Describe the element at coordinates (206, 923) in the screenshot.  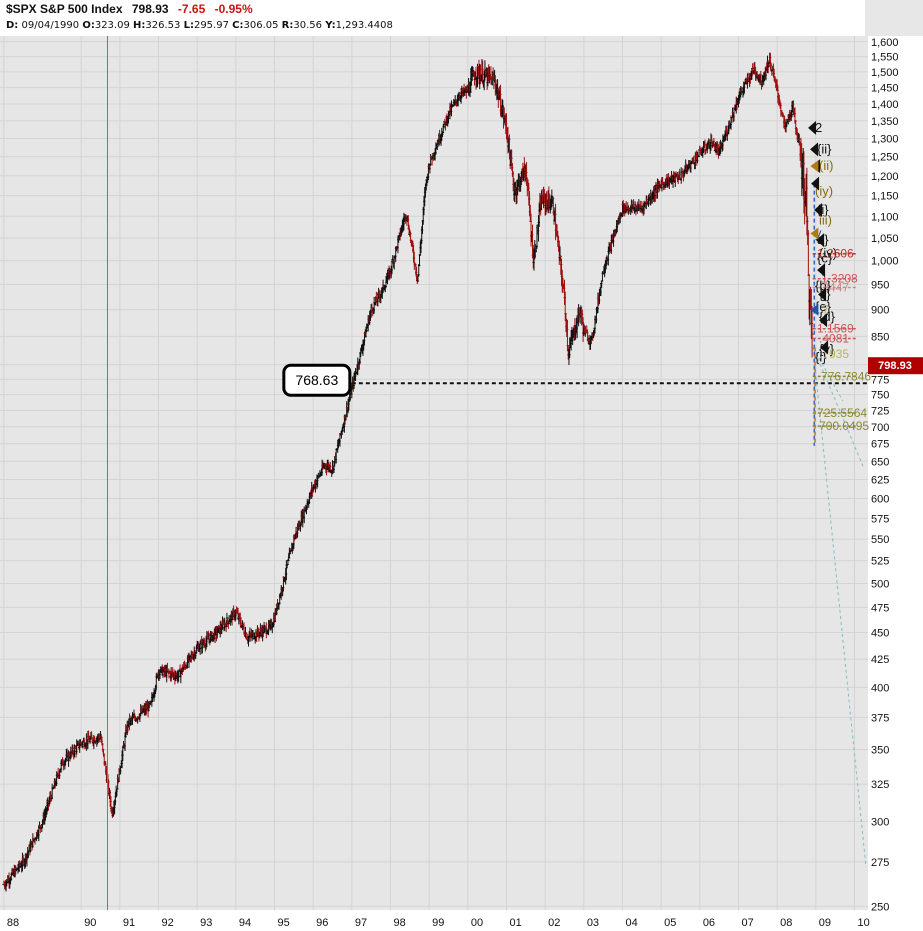
I see `x-tick-label: 93` at that location.